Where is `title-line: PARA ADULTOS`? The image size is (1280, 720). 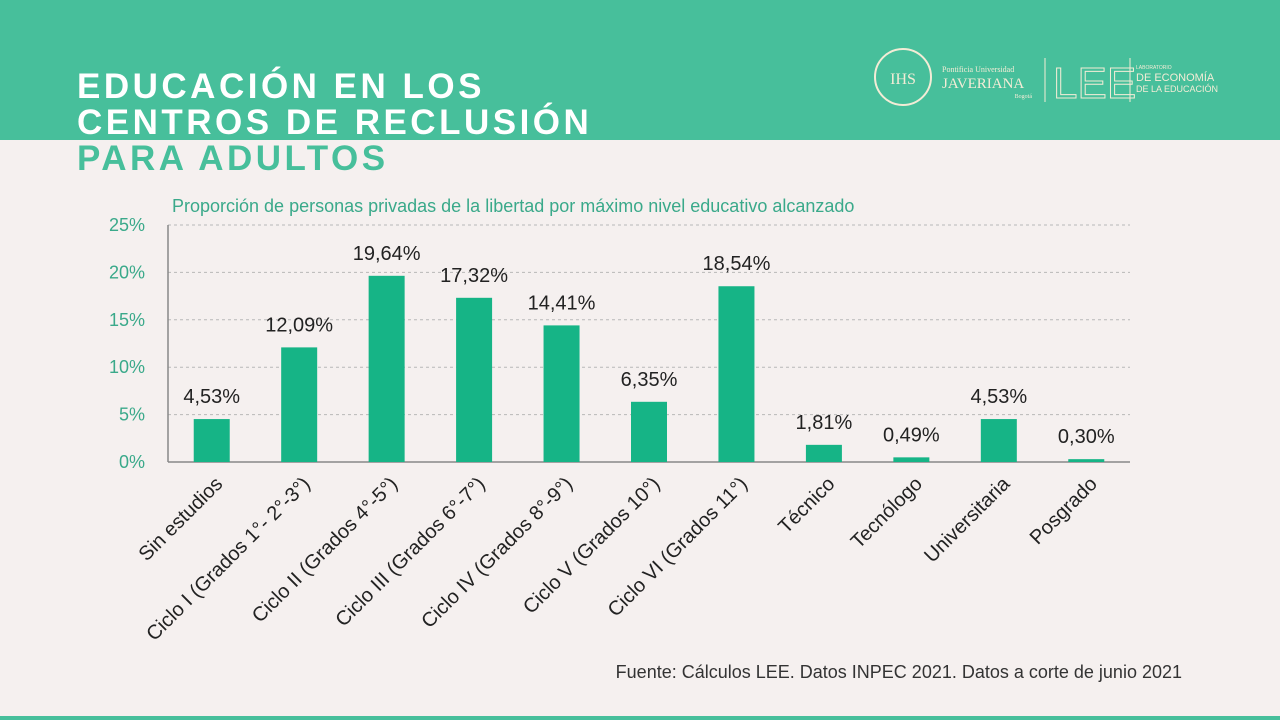
title-line: PARA ADULTOS is located at coordinates (233, 158).